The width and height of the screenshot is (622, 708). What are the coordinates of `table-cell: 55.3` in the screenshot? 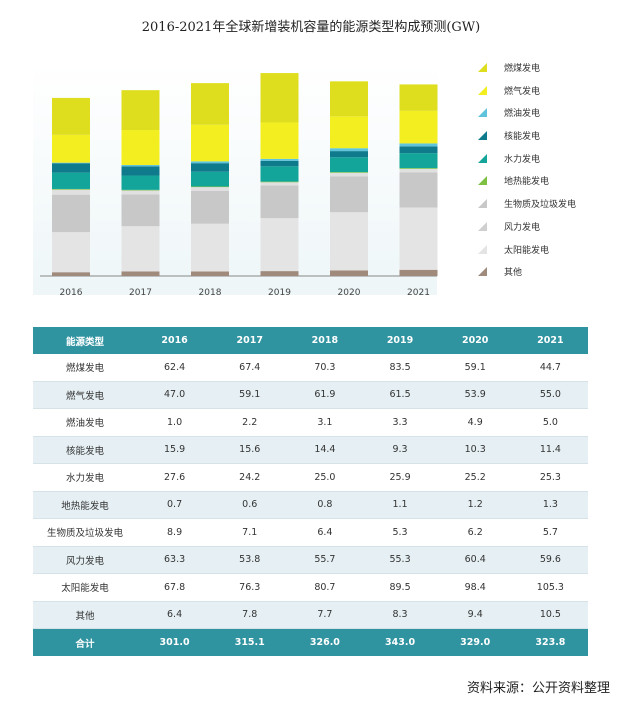 It's located at (400, 560).